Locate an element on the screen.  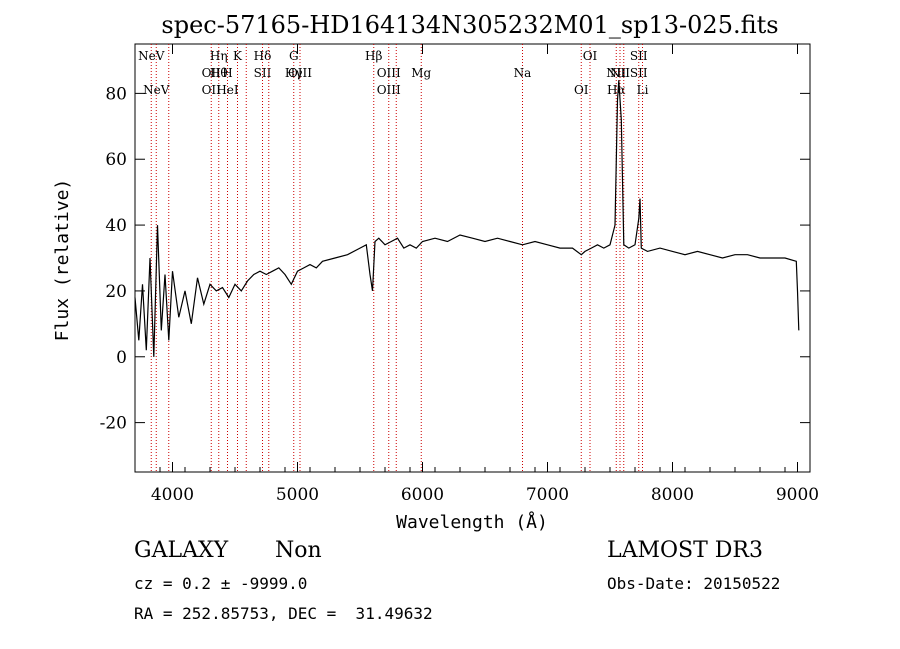
y-tick-label: 20 is located at coordinates (116, 292).